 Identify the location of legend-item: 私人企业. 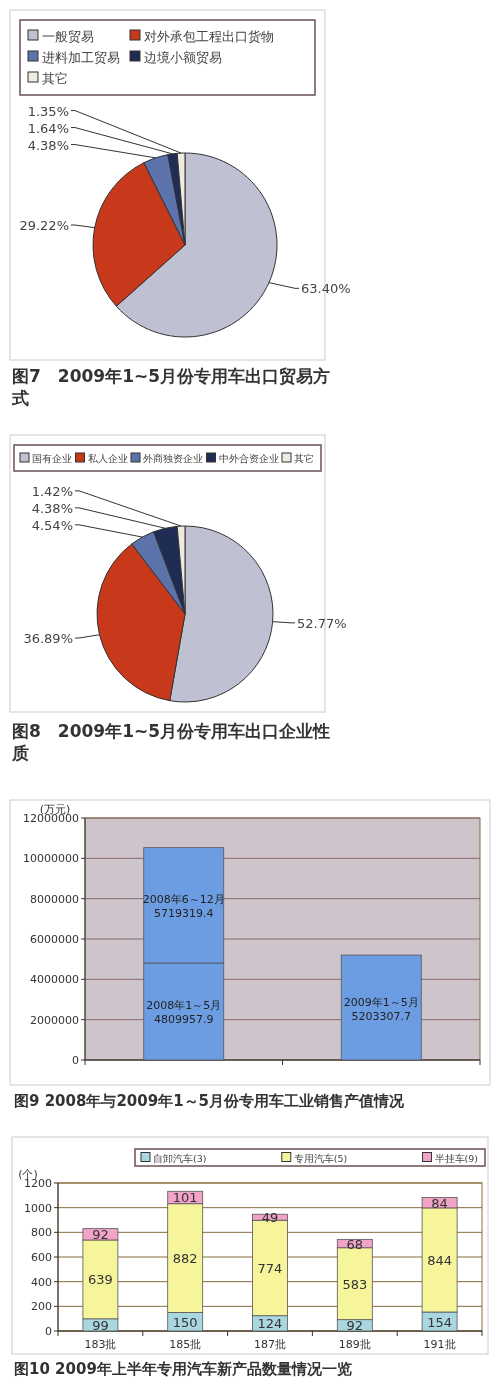
(101, 458).